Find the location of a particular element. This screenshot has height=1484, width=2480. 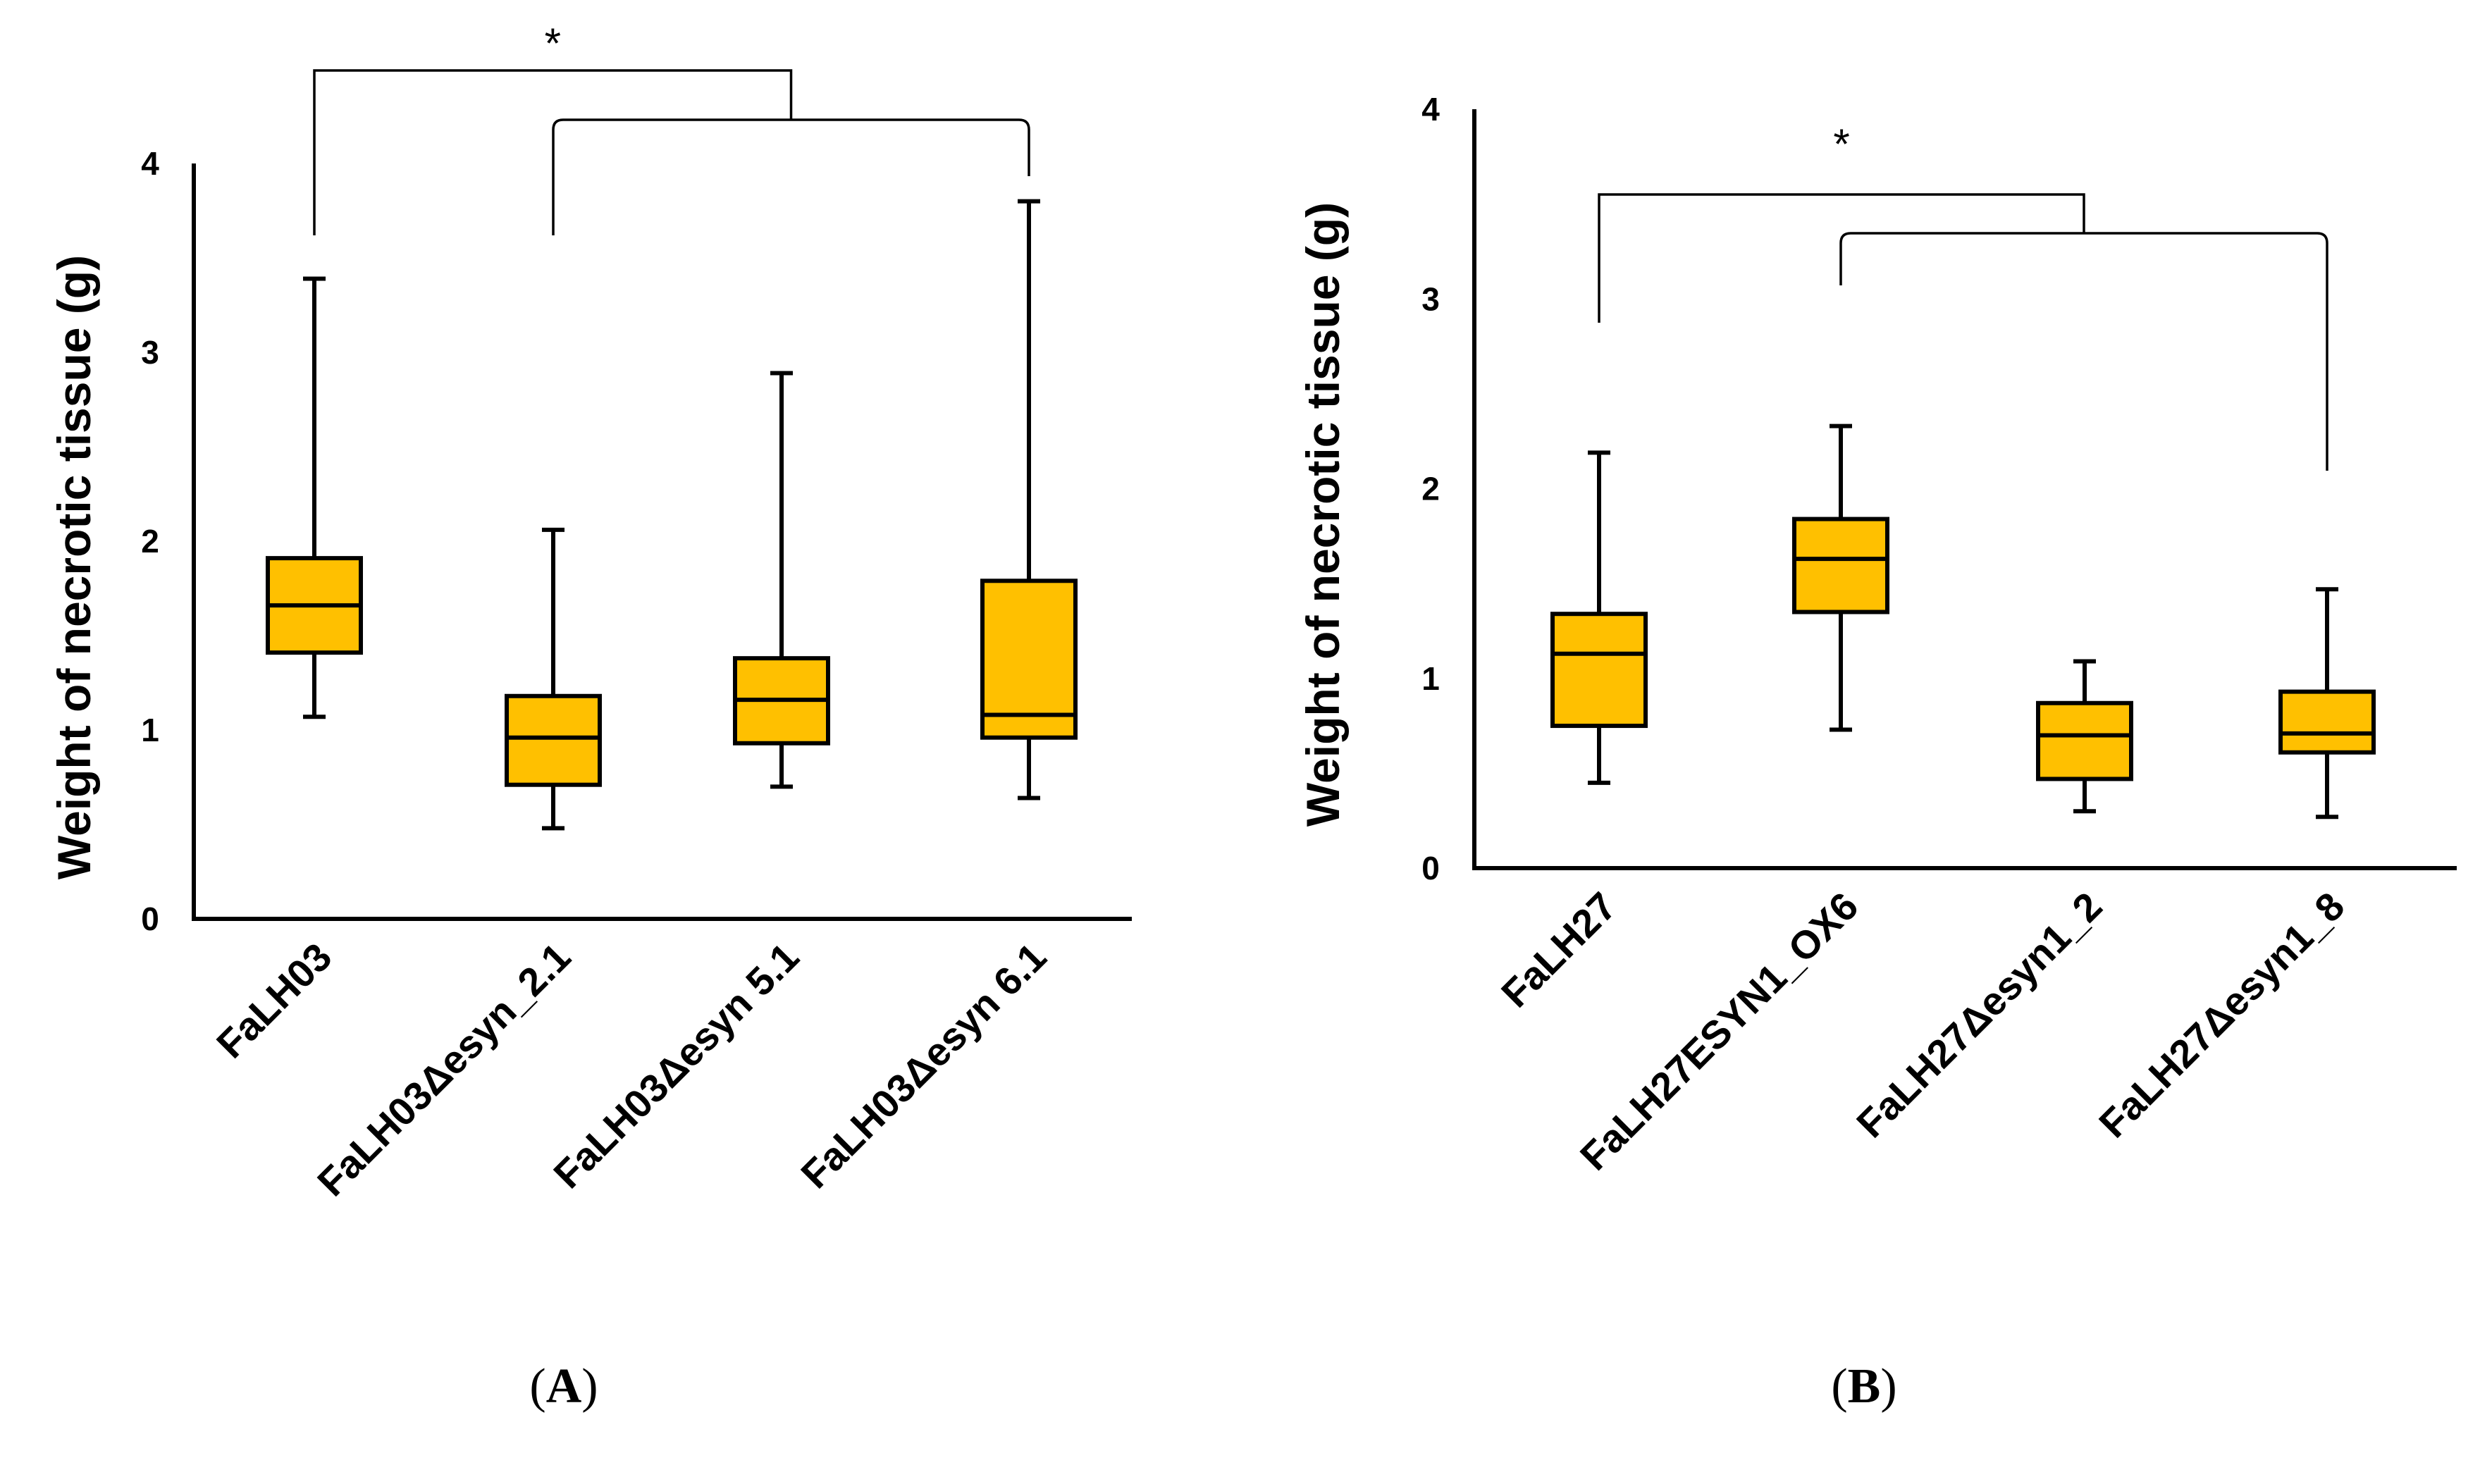

panel-a-y-ticks: 0 1 2 3 4 is located at coordinates (150, 541).